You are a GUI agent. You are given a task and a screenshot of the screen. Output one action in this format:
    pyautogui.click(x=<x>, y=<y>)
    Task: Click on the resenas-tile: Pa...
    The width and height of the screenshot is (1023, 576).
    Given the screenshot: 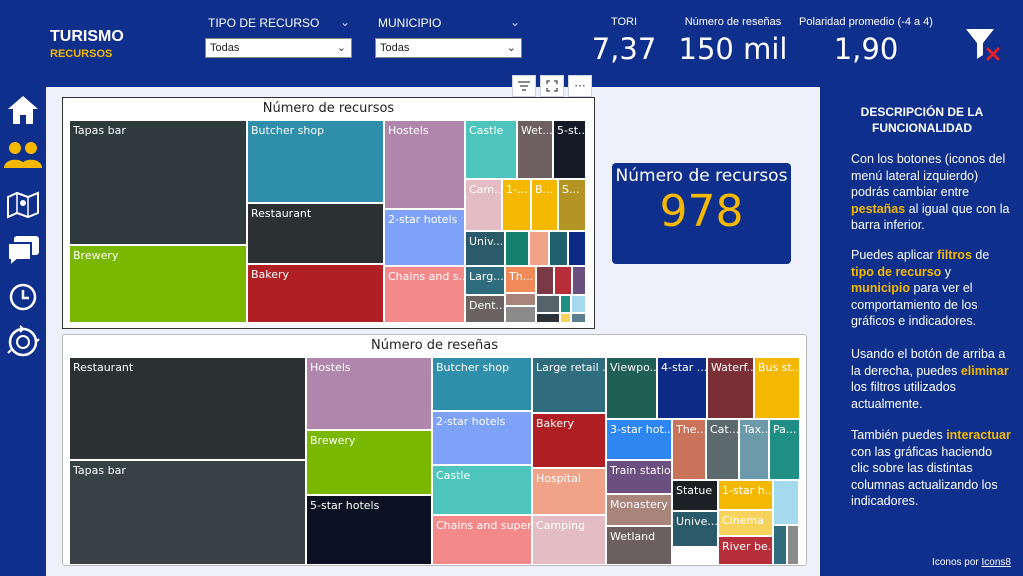 What is the action you would take?
    pyautogui.click(x=784, y=449)
    